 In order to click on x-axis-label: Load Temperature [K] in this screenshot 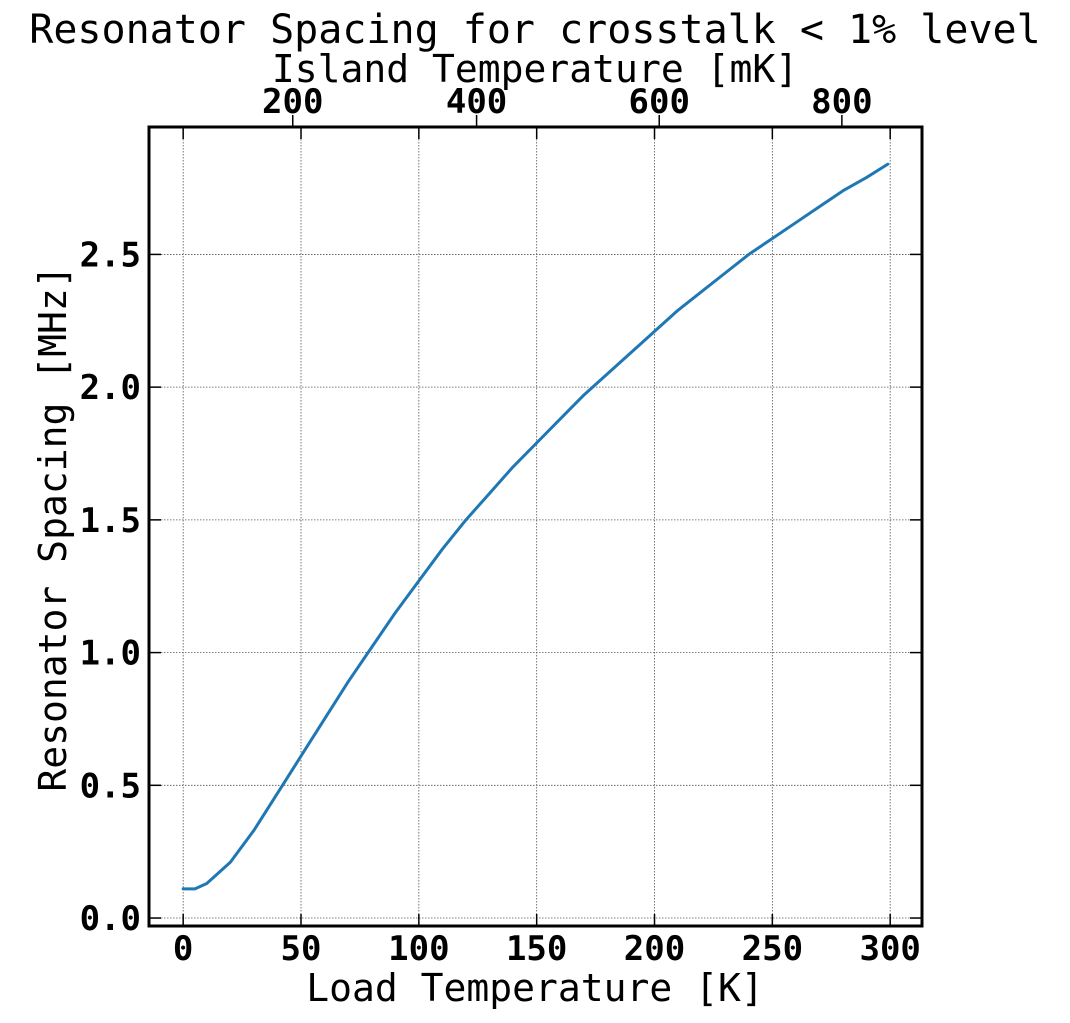, I will do `click(535, 988)`.